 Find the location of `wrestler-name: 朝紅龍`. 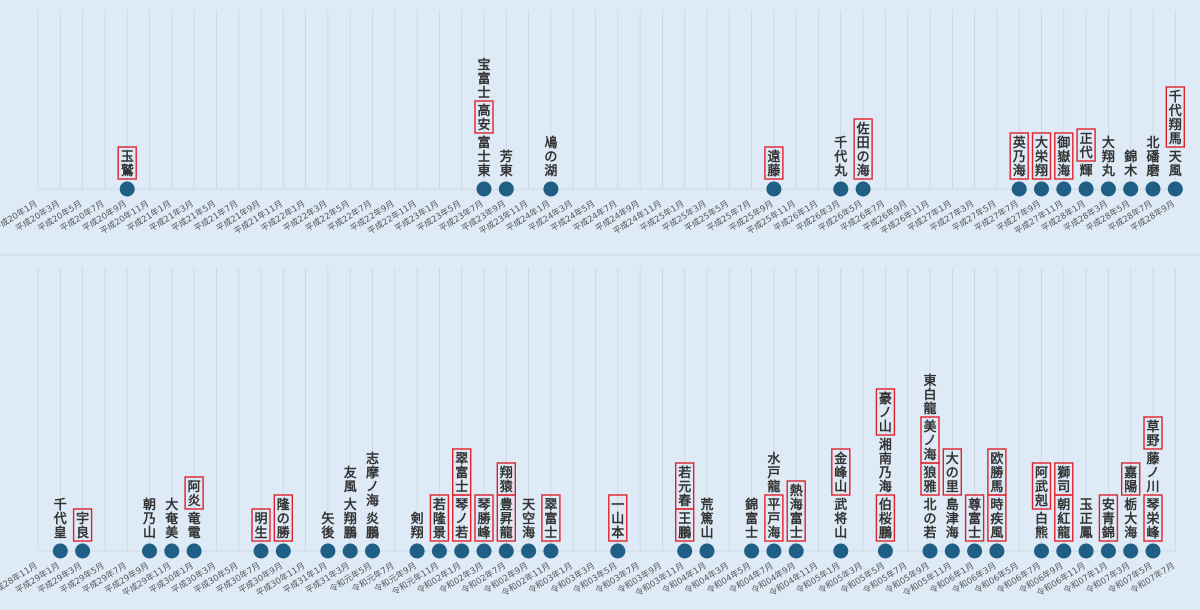

wrestler-name: 朝紅龍 is located at coordinates (1064, 518).